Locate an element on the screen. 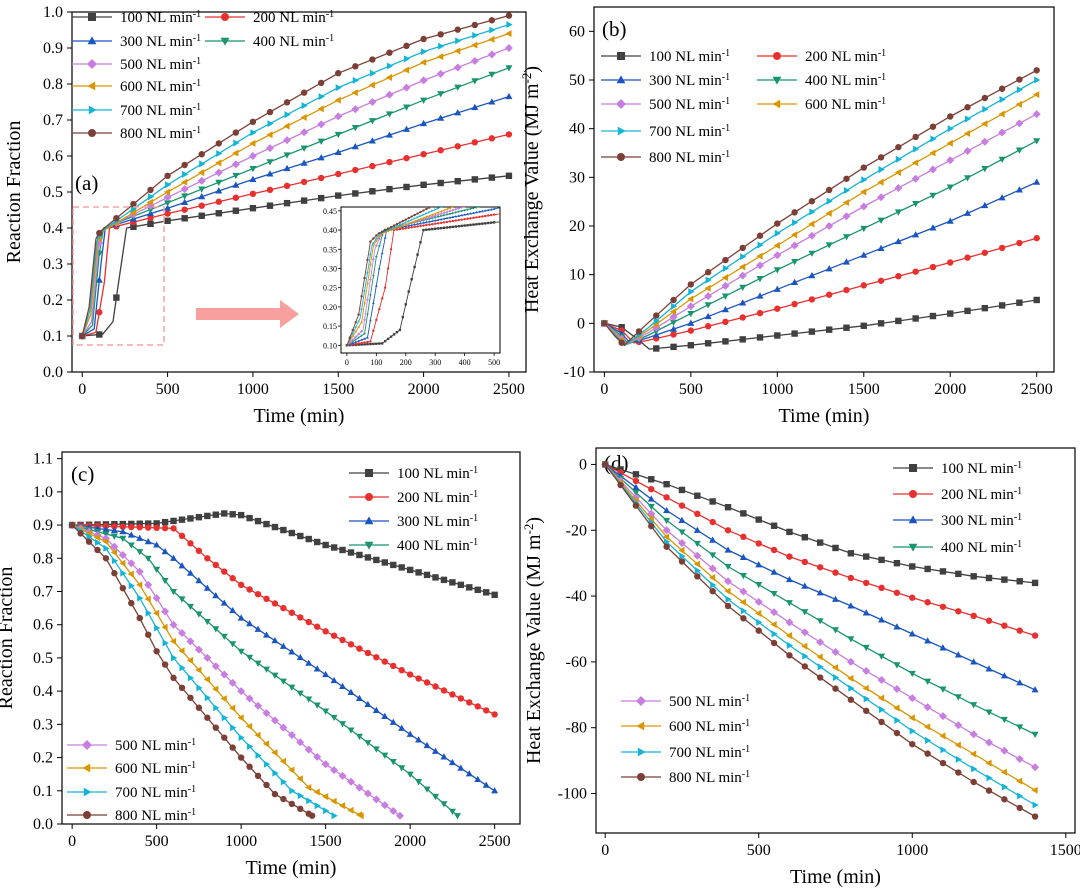  y-tick-label: 0.0 is located at coordinates (43, 824).